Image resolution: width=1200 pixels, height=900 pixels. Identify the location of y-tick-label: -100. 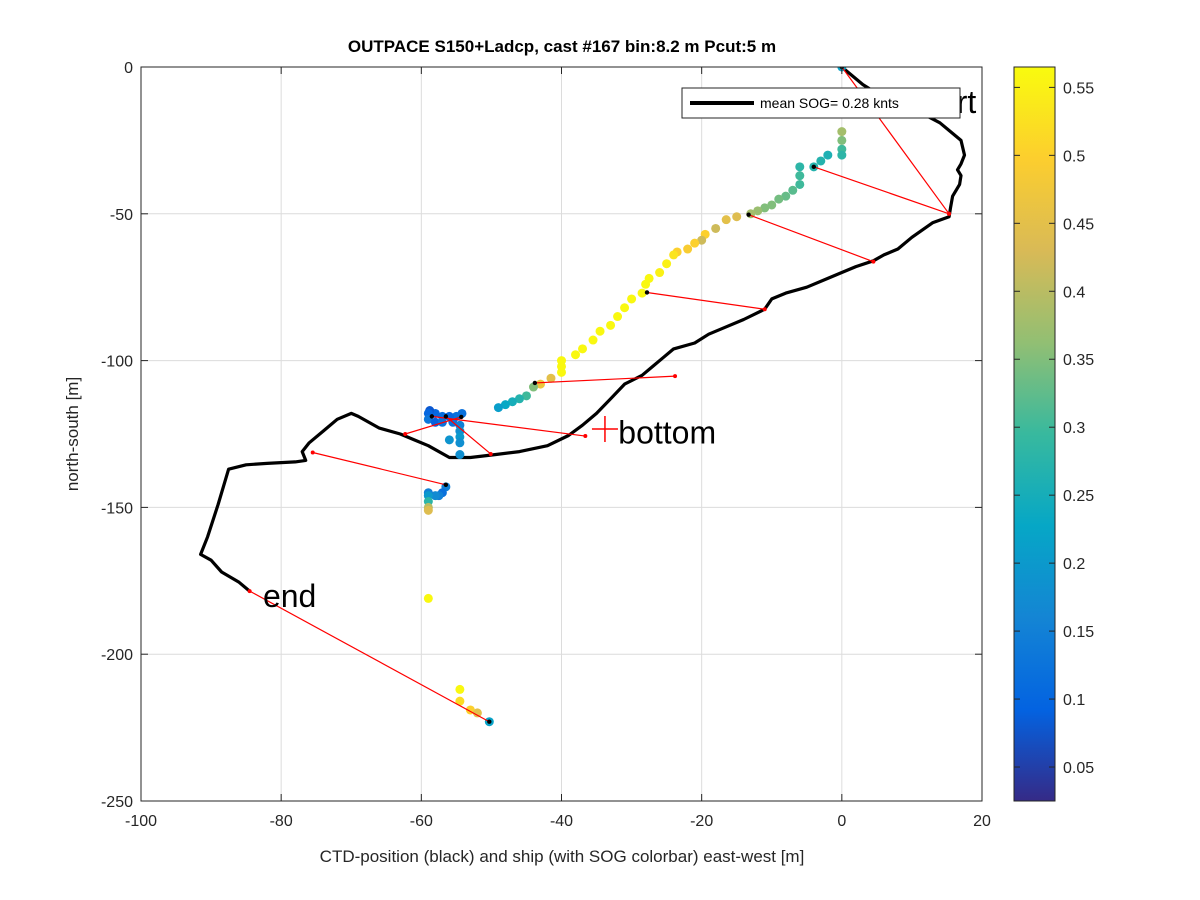
(117, 362).